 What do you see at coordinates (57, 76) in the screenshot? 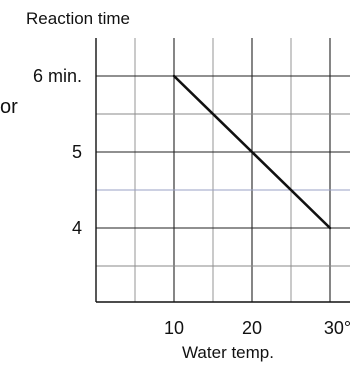
I see `y-tick-label-0: 6 min.` at bounding box center [57, 76].